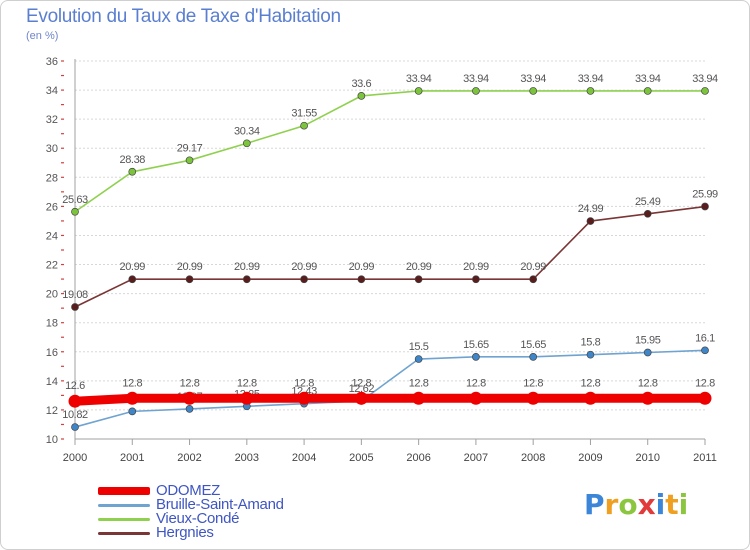 This screenshot has width=750, height=550. I want to click on data-label: 15.95, so click(648, 340).